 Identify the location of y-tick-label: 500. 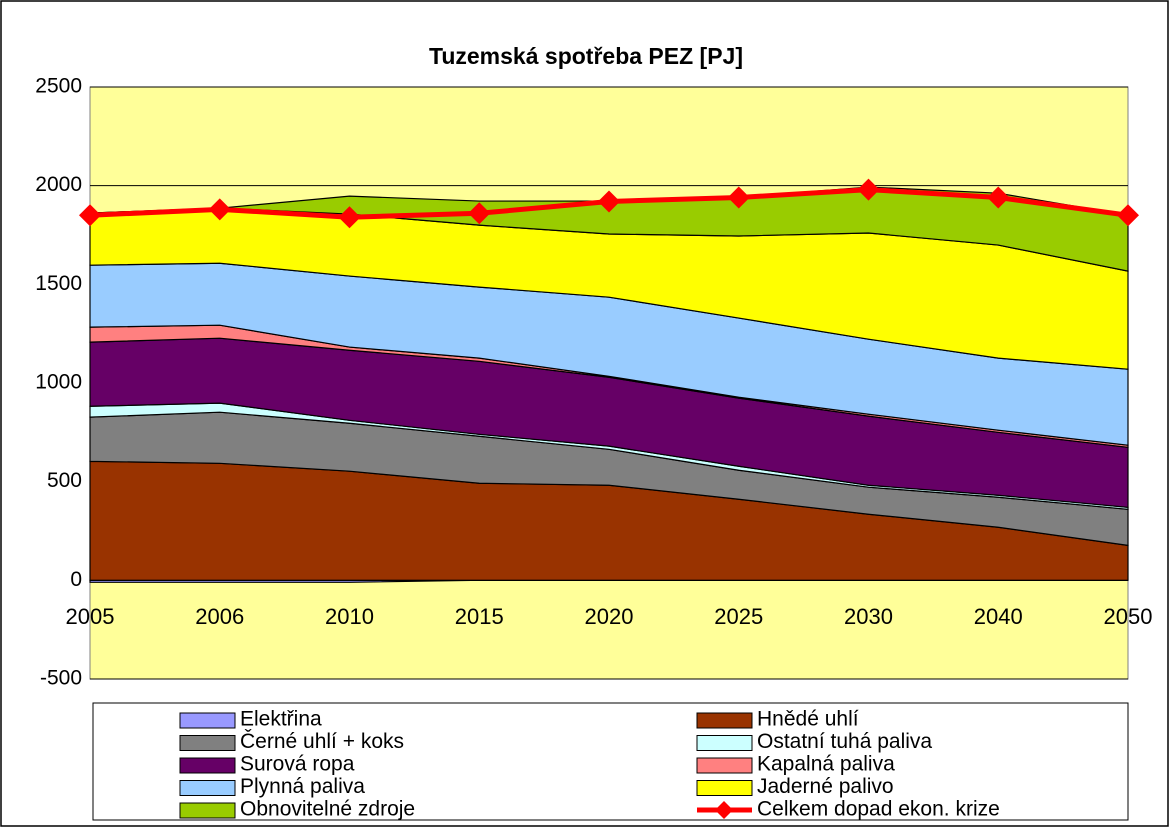
(64, 480).